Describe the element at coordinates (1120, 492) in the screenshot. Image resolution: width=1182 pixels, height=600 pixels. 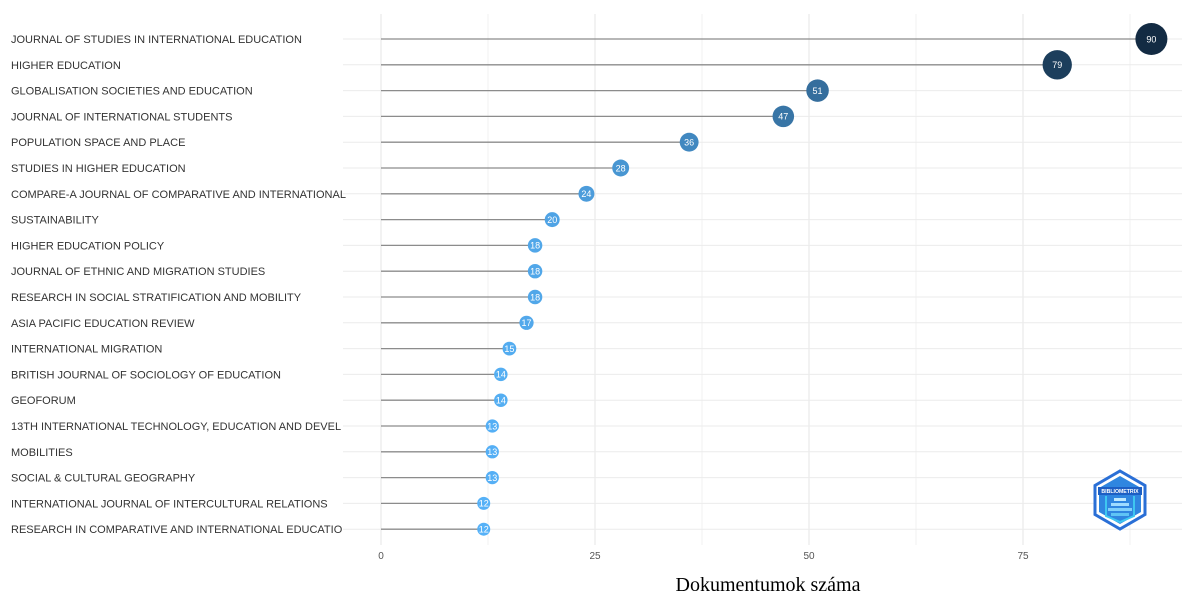
I see `logo-wordmark: BIBLIOMETRIX` at that location.